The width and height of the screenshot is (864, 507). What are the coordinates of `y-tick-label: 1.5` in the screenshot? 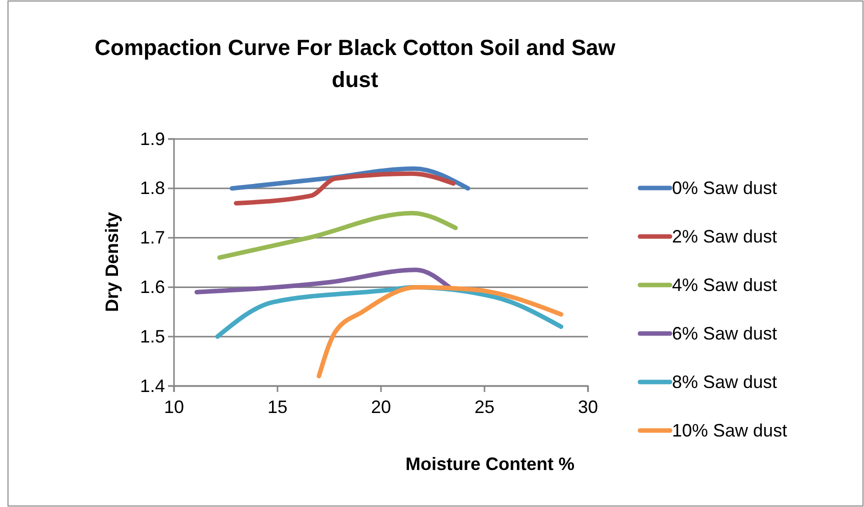 It's located at (152, 336).